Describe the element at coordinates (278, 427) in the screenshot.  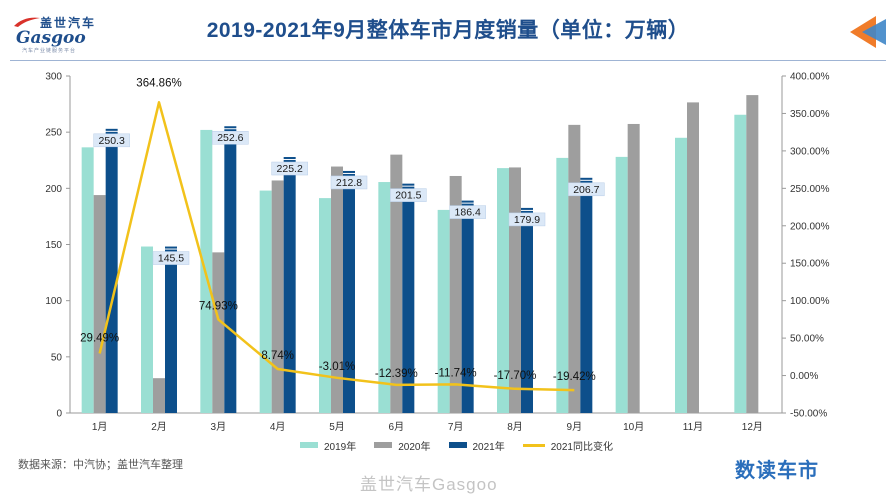
I see `x-tick-label: 4月` at that location.